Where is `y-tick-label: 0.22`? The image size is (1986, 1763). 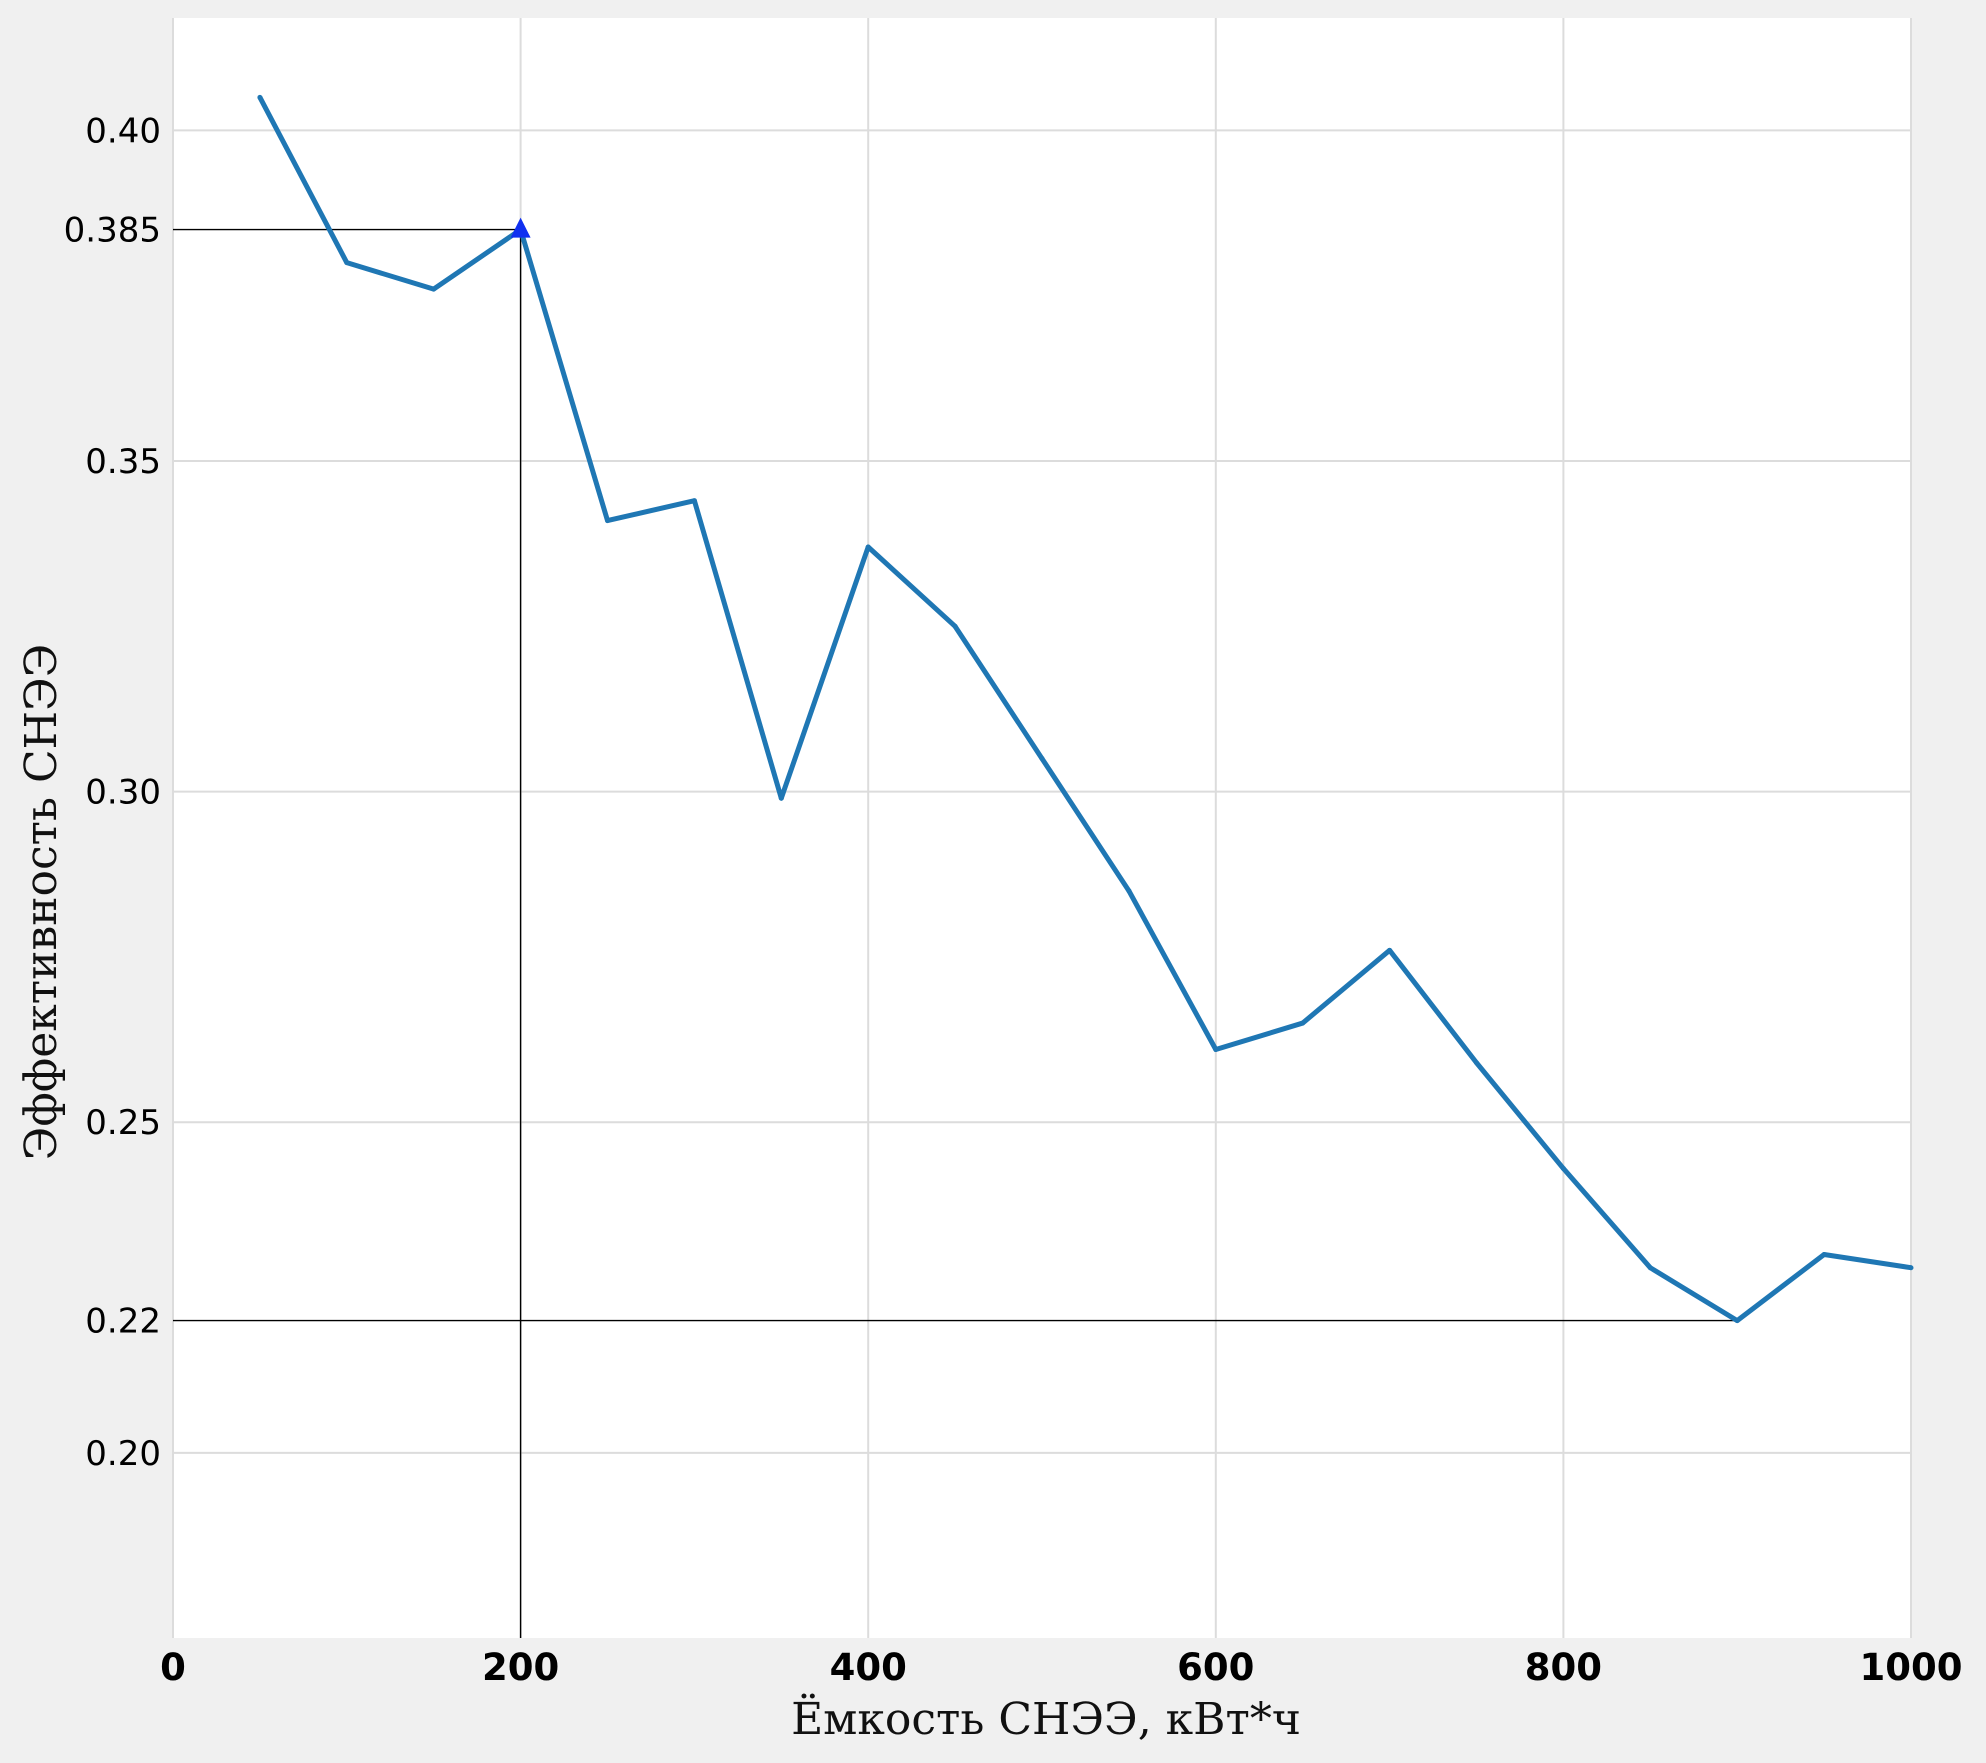
y-tick-label: 0.22 is located at coordinates (123, 1322).